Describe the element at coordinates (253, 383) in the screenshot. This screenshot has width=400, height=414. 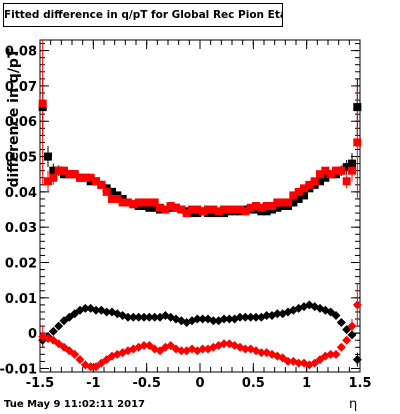
I see `x-tick-label: 0.5` at that location.